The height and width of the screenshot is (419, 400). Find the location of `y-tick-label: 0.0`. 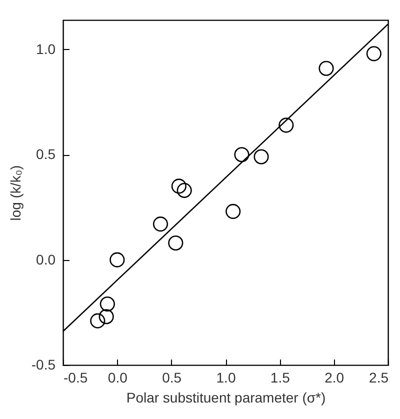

y-tick-label: 0.0 is located at coordinates (46, 259).